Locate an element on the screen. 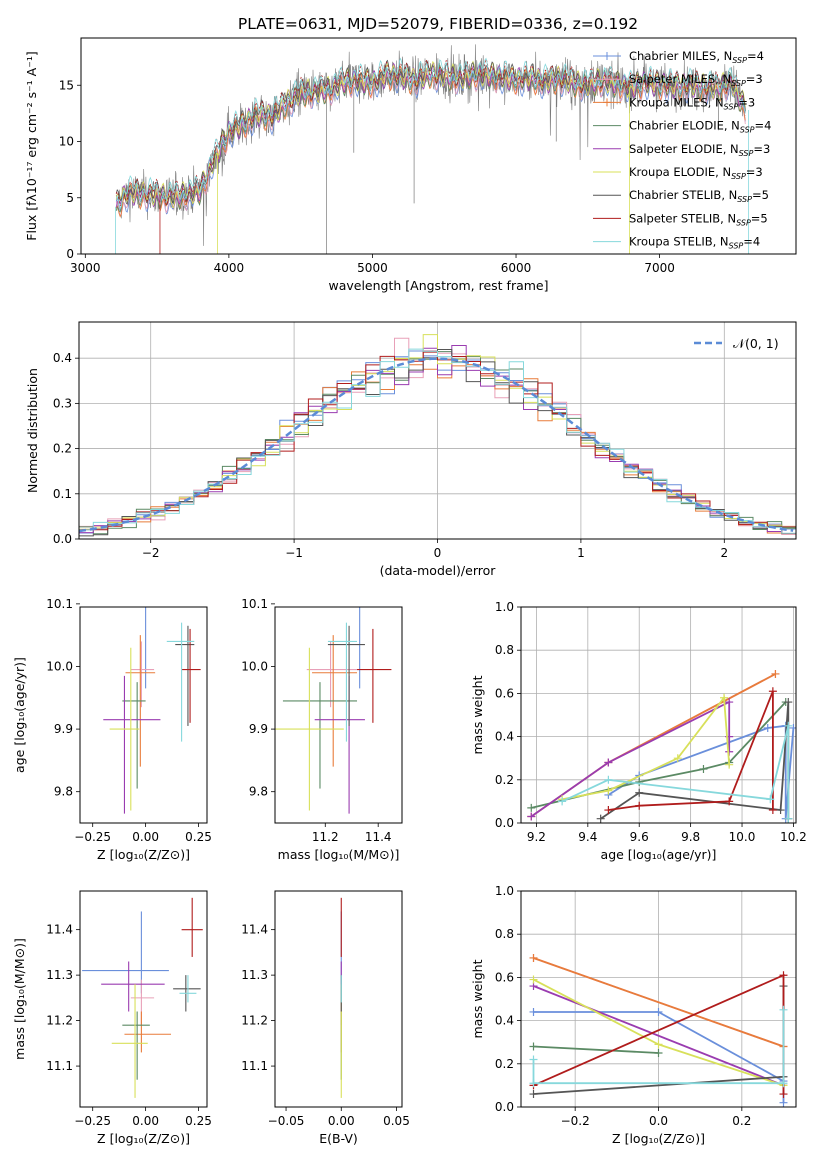 The height and width of the screenshot is (1170, 819). x-tick-label: −0.2 is located at coordinates (575, 1121).